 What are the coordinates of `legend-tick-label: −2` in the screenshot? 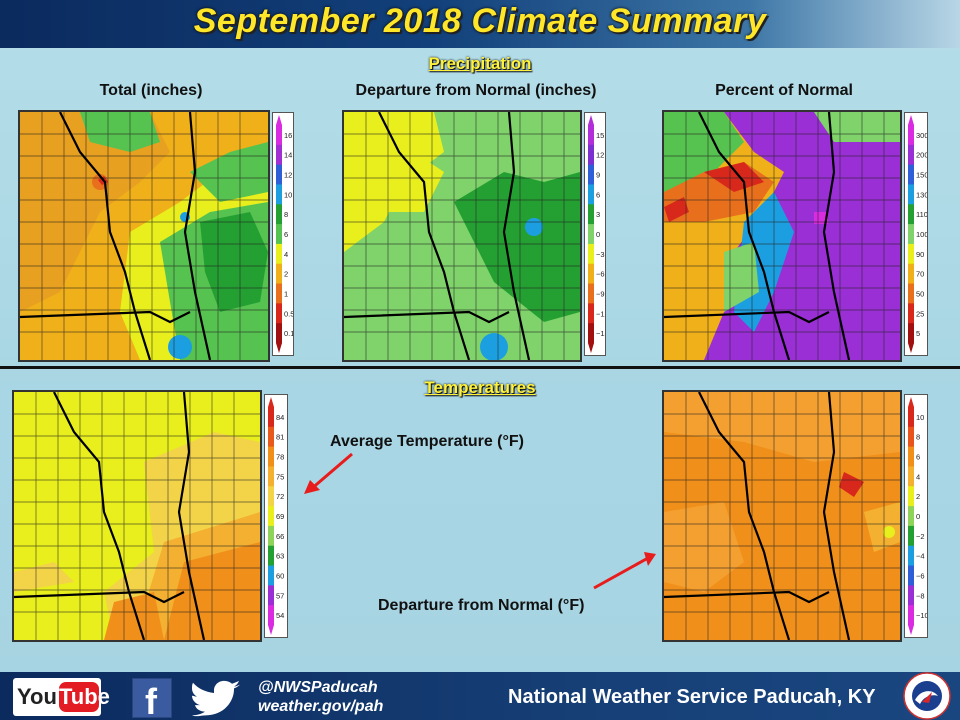 It's located at (920, 536).